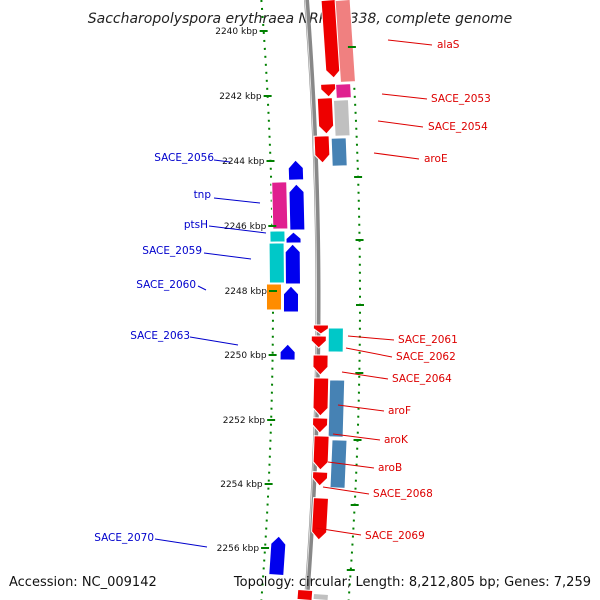 The width and height of the screenshot is (600, 600). What do you see at coordinates (345, 41) in the screenshot?
I see `gene-alaS-part` at bounding box center [345, 41].